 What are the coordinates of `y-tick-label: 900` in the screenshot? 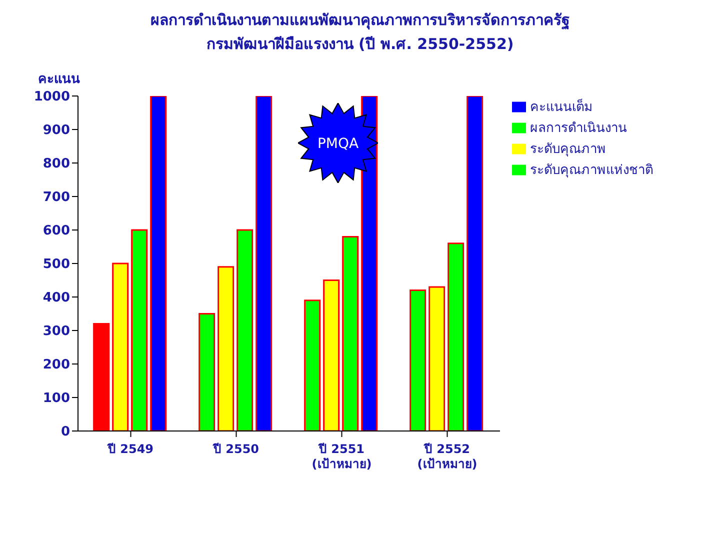 It's located at (56, 130).